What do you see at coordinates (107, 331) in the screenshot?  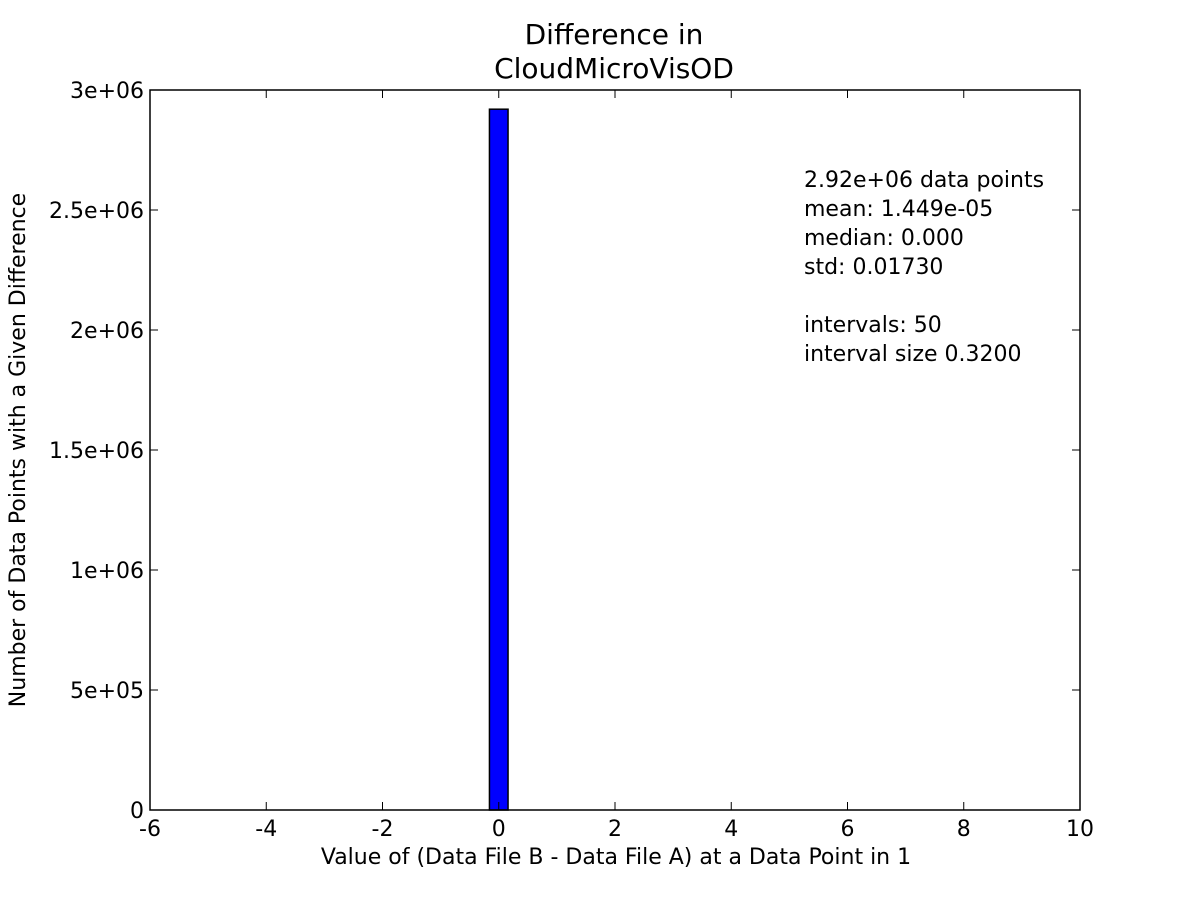 I see `y-tick-label: 2e+06` at bounding box center [107, 331].